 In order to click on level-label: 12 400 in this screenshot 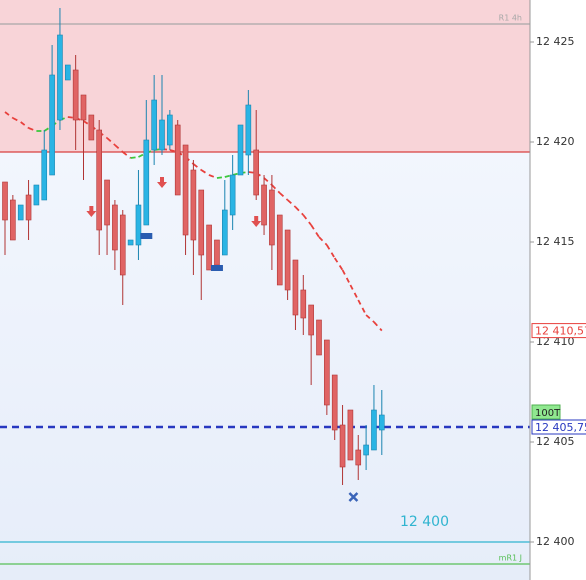, I will do `click(424, 522)`.